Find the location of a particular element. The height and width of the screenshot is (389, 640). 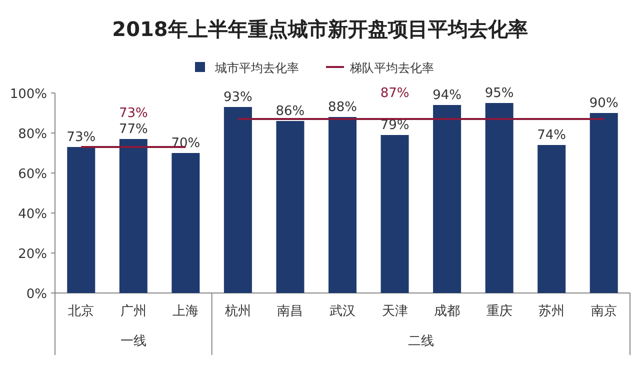

data-label: 95% is located at coordinates (499, 93).